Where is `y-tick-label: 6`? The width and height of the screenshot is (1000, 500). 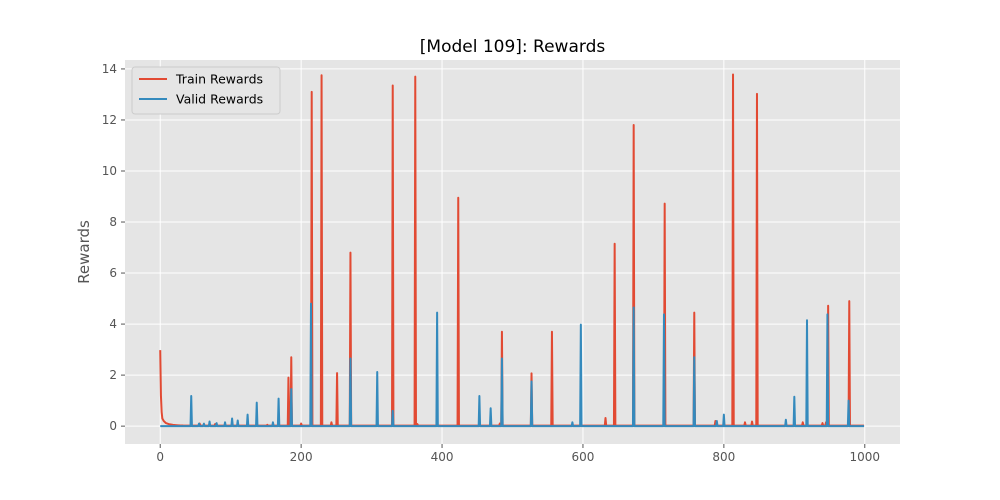 y-tick-label: 6 is located at coordinates (113, 273).